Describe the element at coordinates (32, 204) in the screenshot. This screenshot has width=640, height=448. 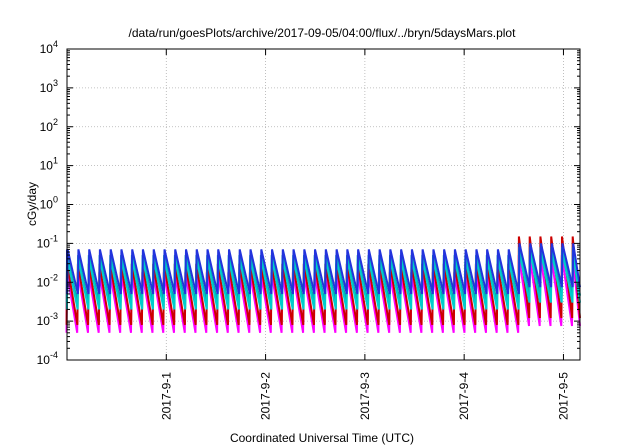
I see `y-axis-label: cGy/day` at that location.